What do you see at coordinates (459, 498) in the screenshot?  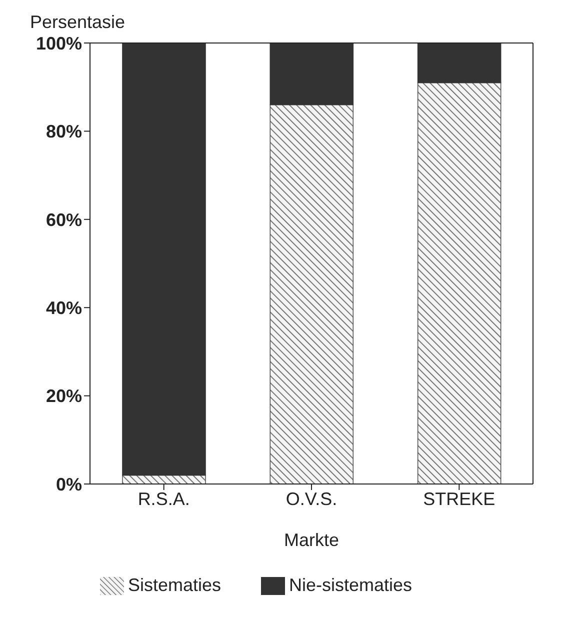 I see `x-tick-label: STREKE` at bounding box center [459, 498].